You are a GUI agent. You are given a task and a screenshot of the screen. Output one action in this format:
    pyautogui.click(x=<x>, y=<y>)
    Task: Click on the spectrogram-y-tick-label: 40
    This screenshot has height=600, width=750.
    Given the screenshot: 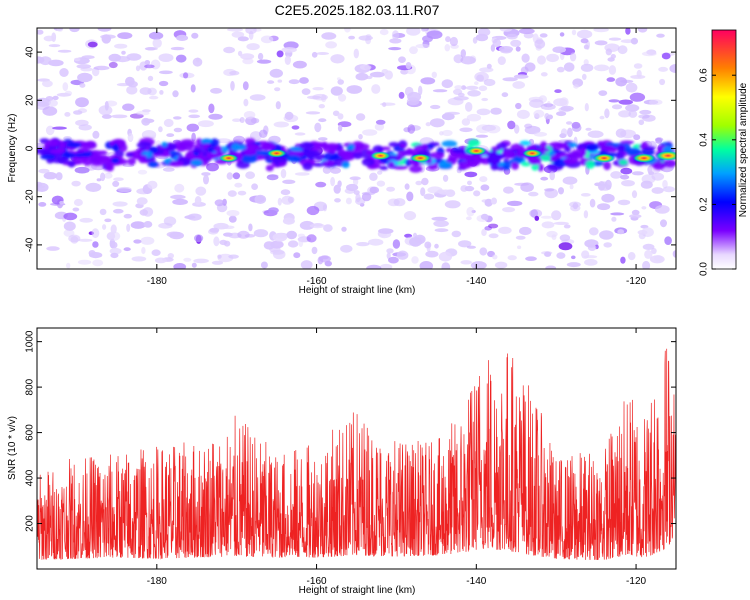 What is the action you would take?
    pyautogui.click(x=30, y=52)
    